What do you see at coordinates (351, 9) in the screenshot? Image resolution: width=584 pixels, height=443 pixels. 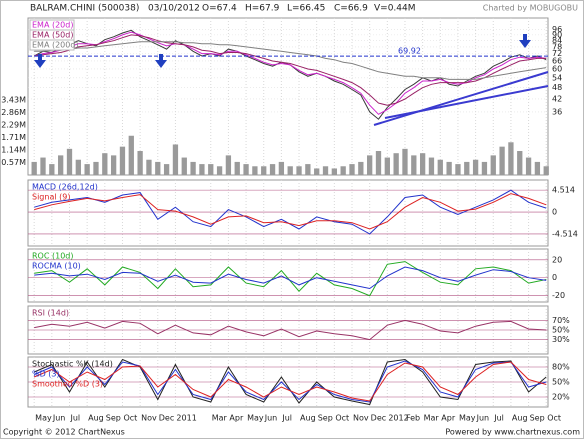 I see `close: C=66.9` at bounding box center [351, 9].